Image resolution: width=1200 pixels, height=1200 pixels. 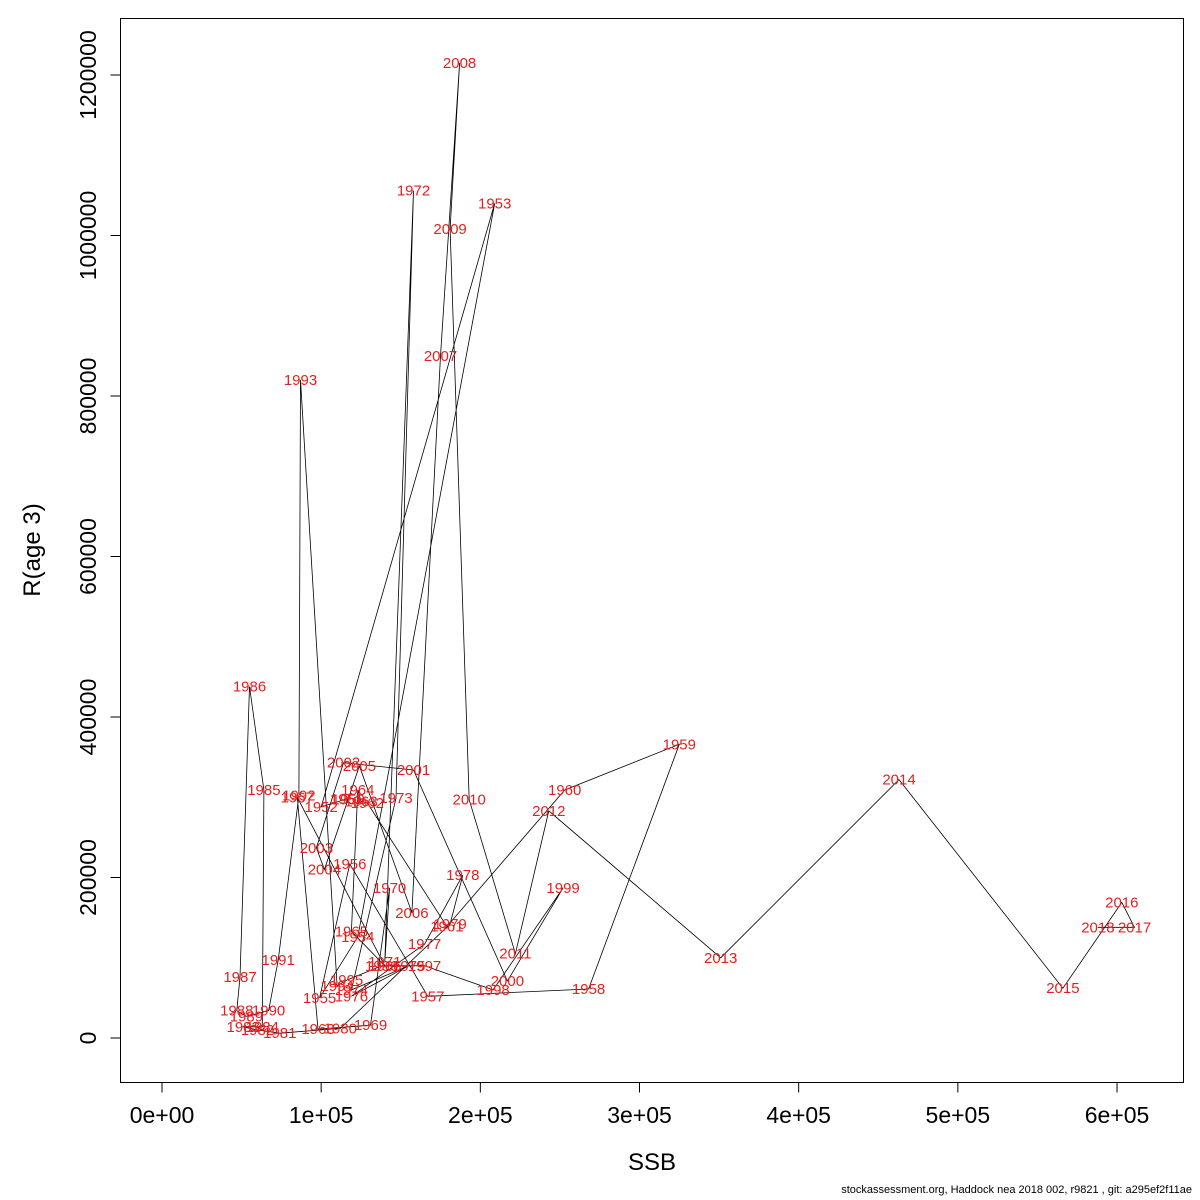 I want to click on year-label-1991: 1991, so click(x=278, y=960).